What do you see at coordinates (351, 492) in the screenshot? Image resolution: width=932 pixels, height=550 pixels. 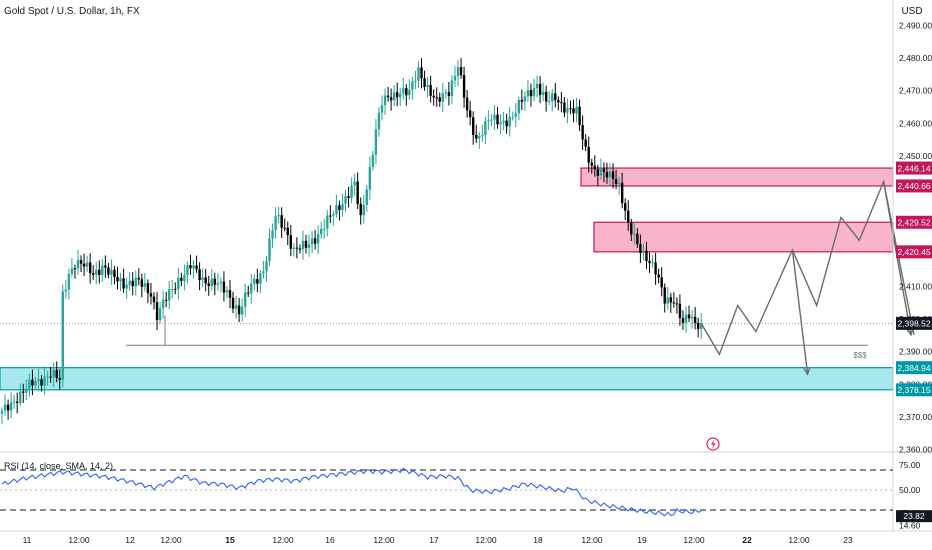 I see `rsi-line` at bounding box center [351, 492].